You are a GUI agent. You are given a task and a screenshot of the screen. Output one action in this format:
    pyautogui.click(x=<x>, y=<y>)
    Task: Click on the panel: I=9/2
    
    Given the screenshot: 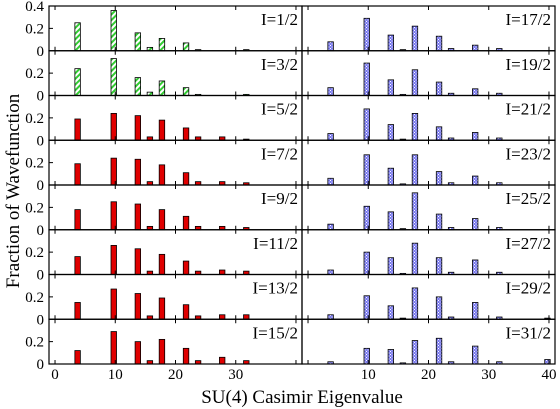 What is the action you would take?
    pyautogui.click(x=175, y=207)
    